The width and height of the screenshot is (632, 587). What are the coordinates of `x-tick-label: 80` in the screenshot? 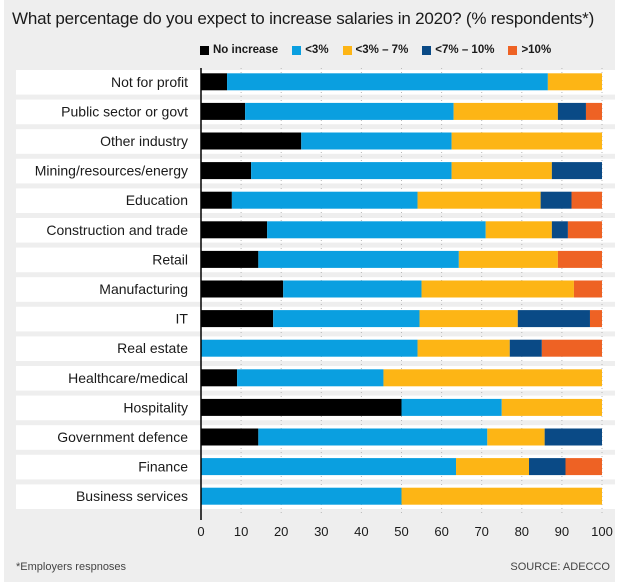 It's located at (522, 531).